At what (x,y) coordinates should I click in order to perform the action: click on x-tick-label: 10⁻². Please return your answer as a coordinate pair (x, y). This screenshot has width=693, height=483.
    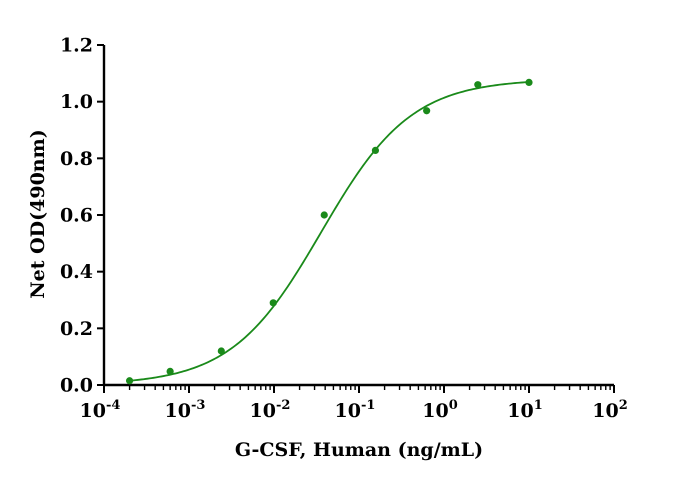
    Looking at the image, I should click on (270, 410).